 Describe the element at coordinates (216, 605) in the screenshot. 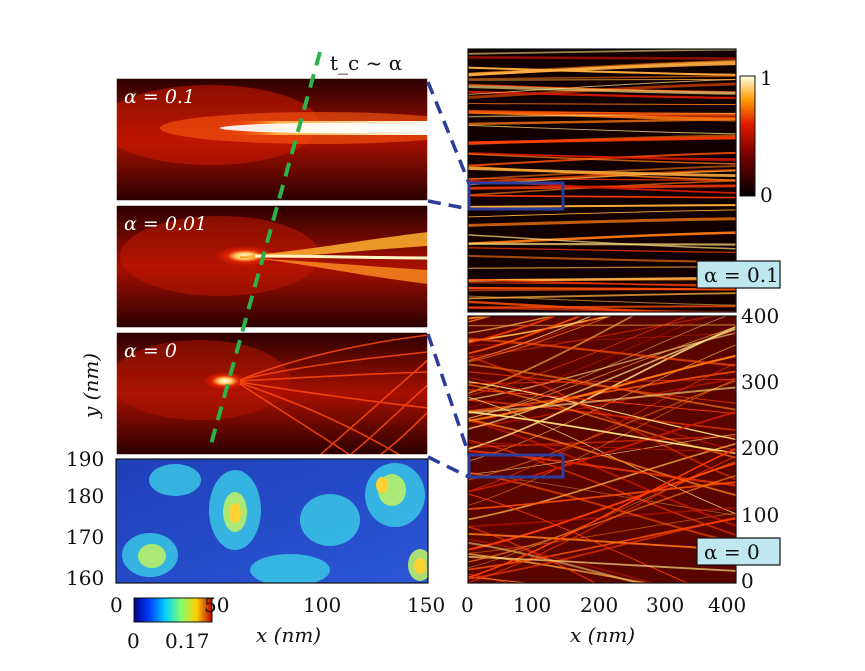

I see `left-x-tick: 50` at that location.